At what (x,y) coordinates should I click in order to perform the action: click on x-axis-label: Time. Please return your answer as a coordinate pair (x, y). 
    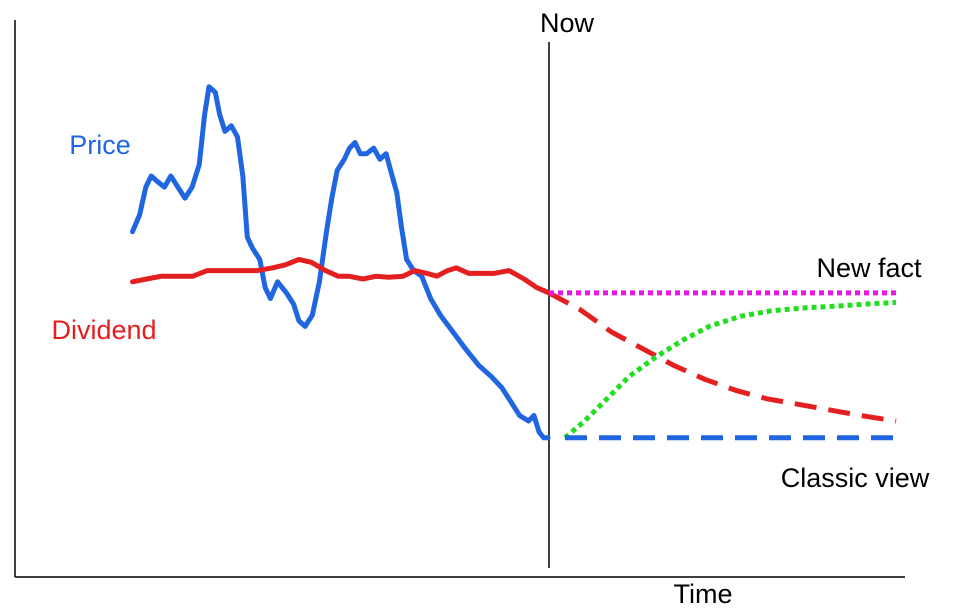
    Looking at the image, I should click on (703, 594).